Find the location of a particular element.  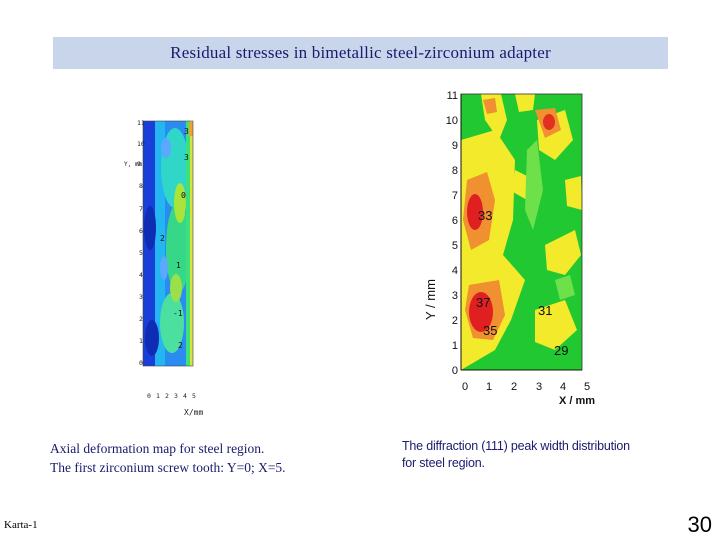

left-x-tick: 1 is located at coordinates (158, 396).